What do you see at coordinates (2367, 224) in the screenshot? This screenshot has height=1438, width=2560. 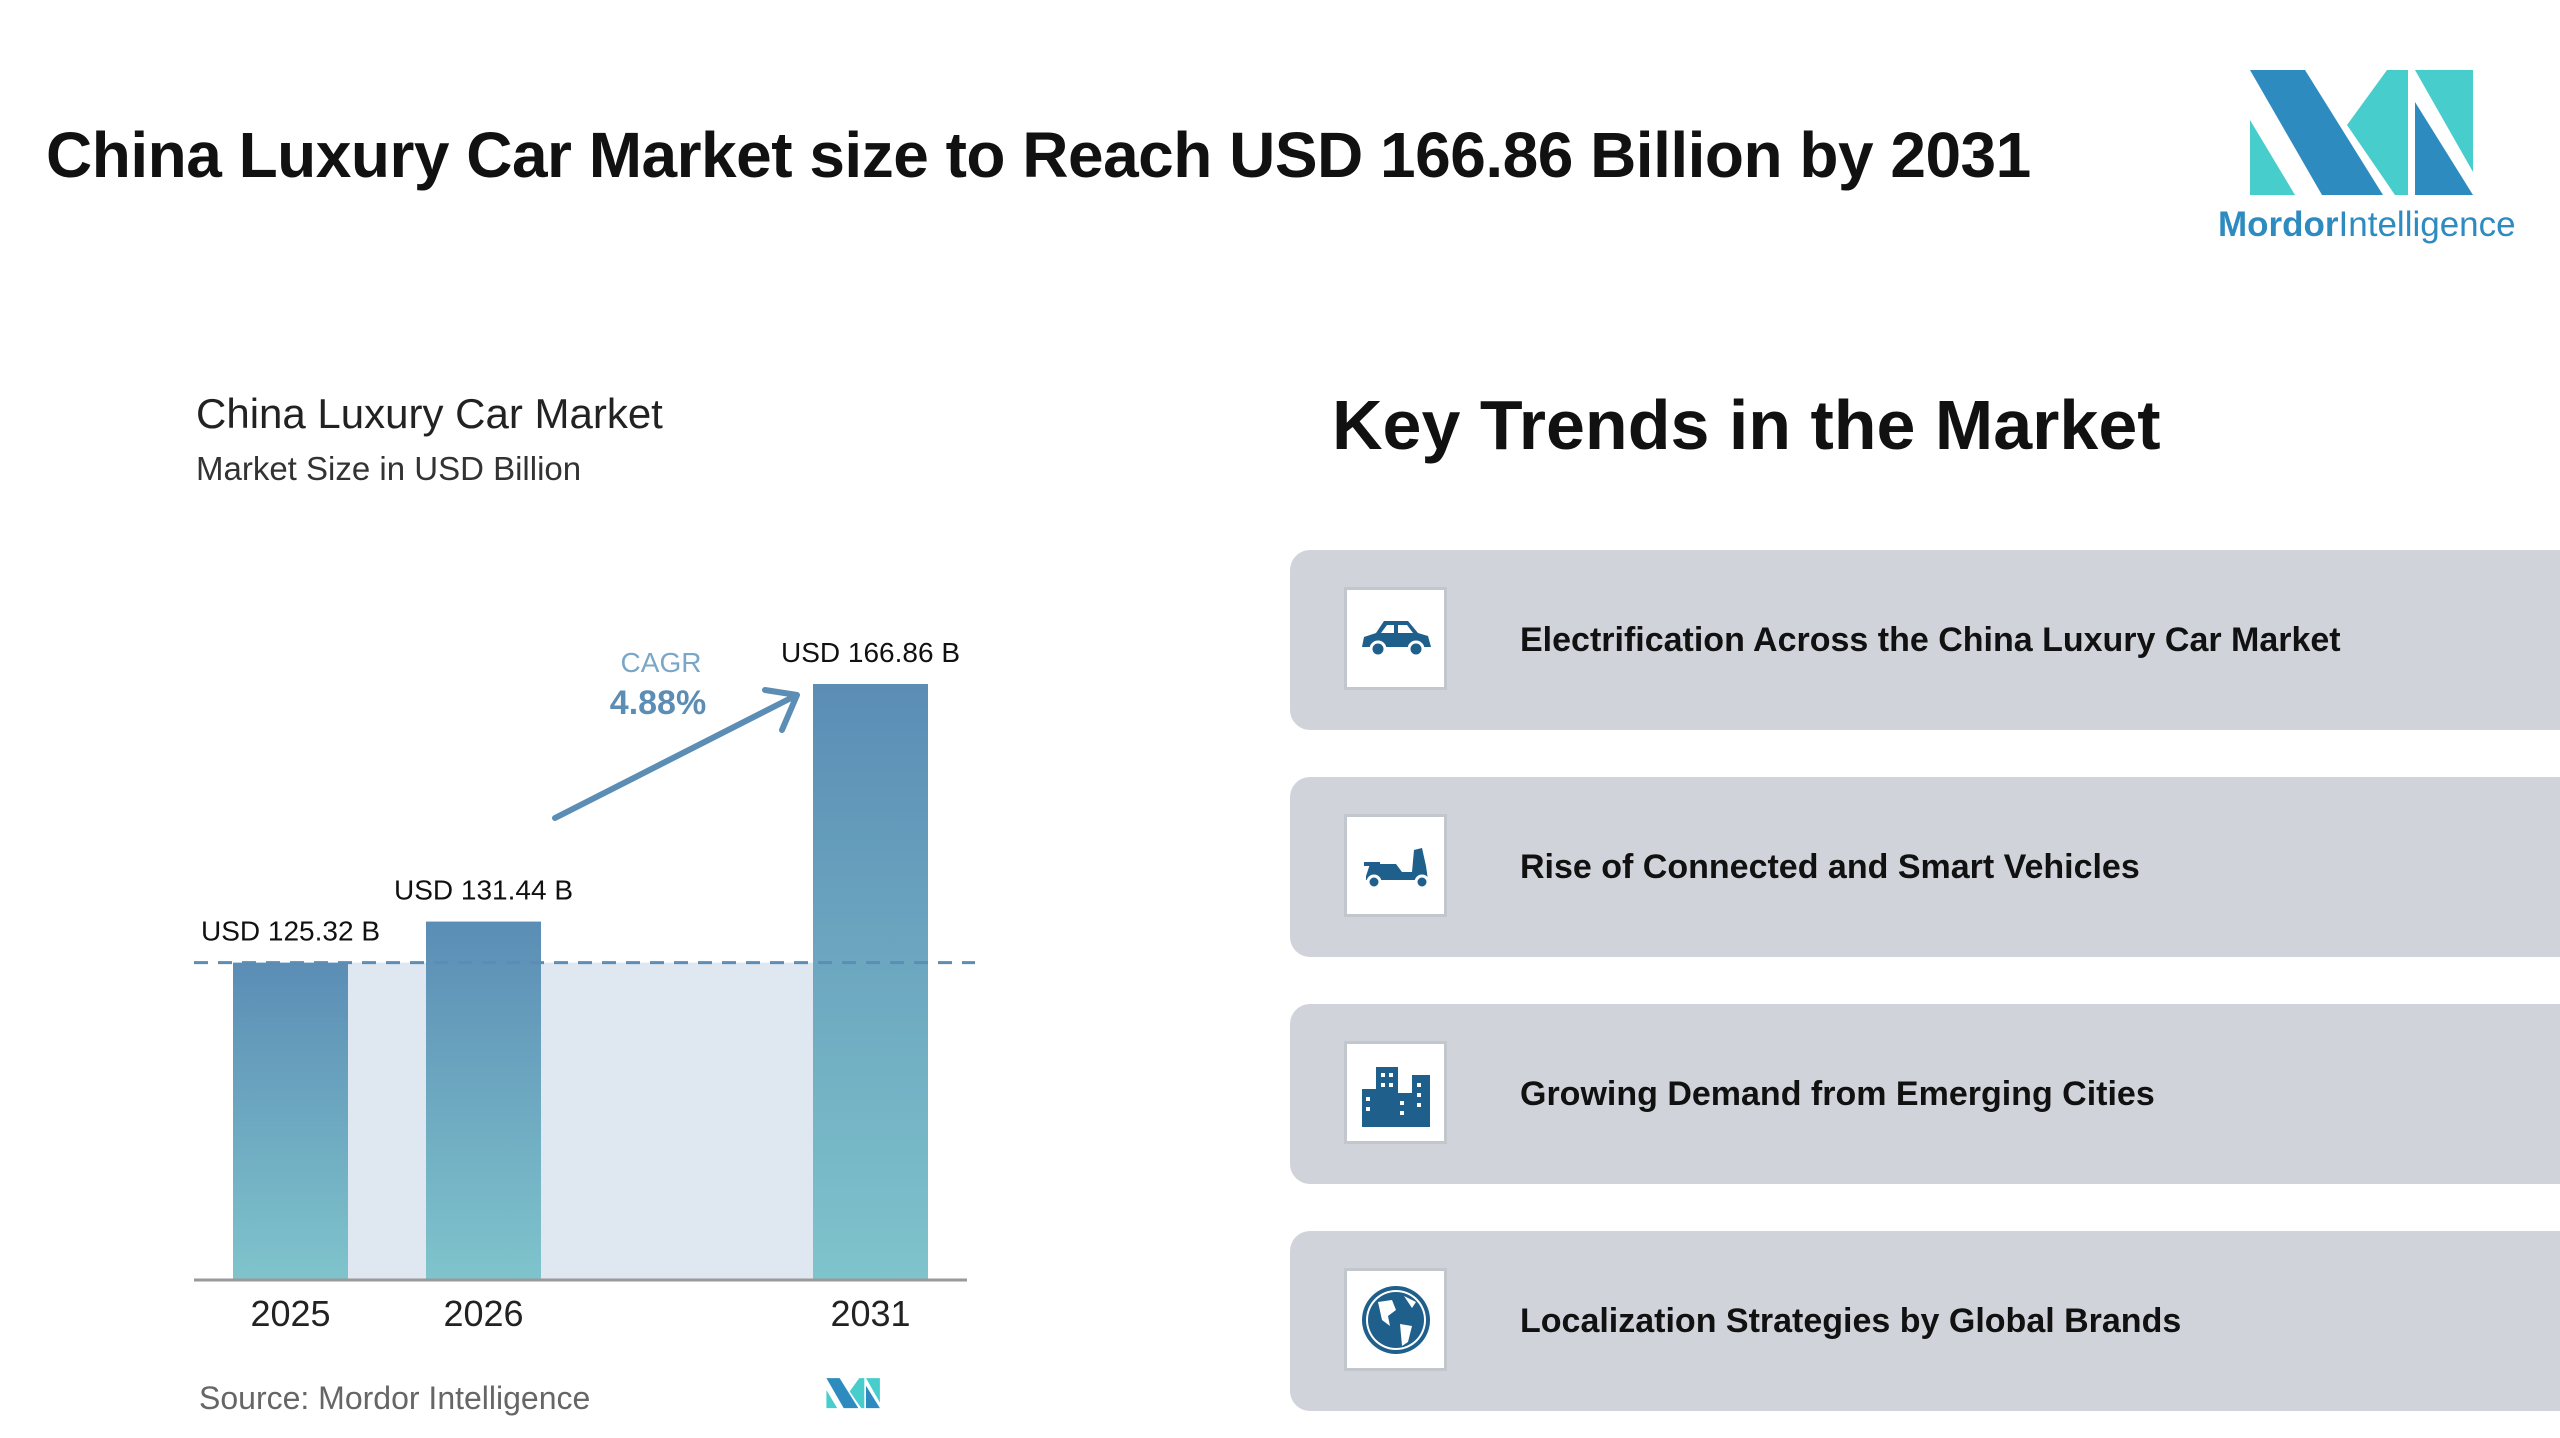 I see `logo-text: MordorIntelligence` at bounding box center [2367, 224].